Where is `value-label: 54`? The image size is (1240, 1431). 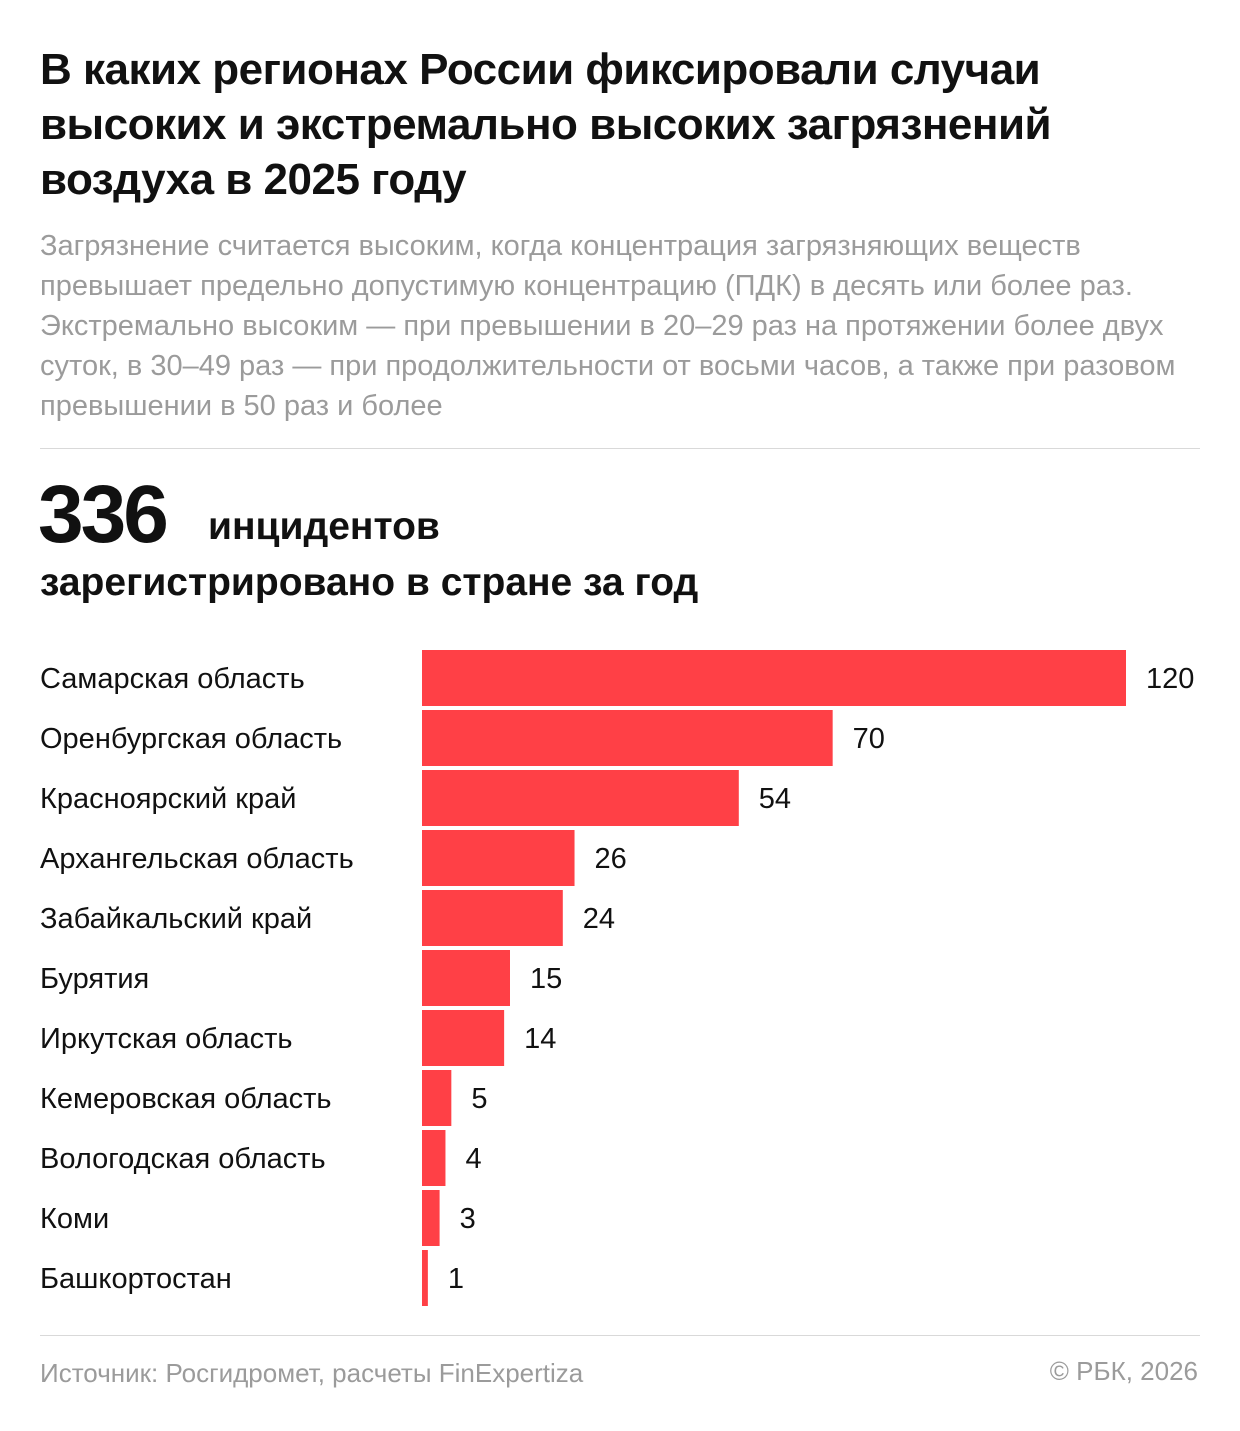 value-label: 54 is located at coordinates (775, 799).